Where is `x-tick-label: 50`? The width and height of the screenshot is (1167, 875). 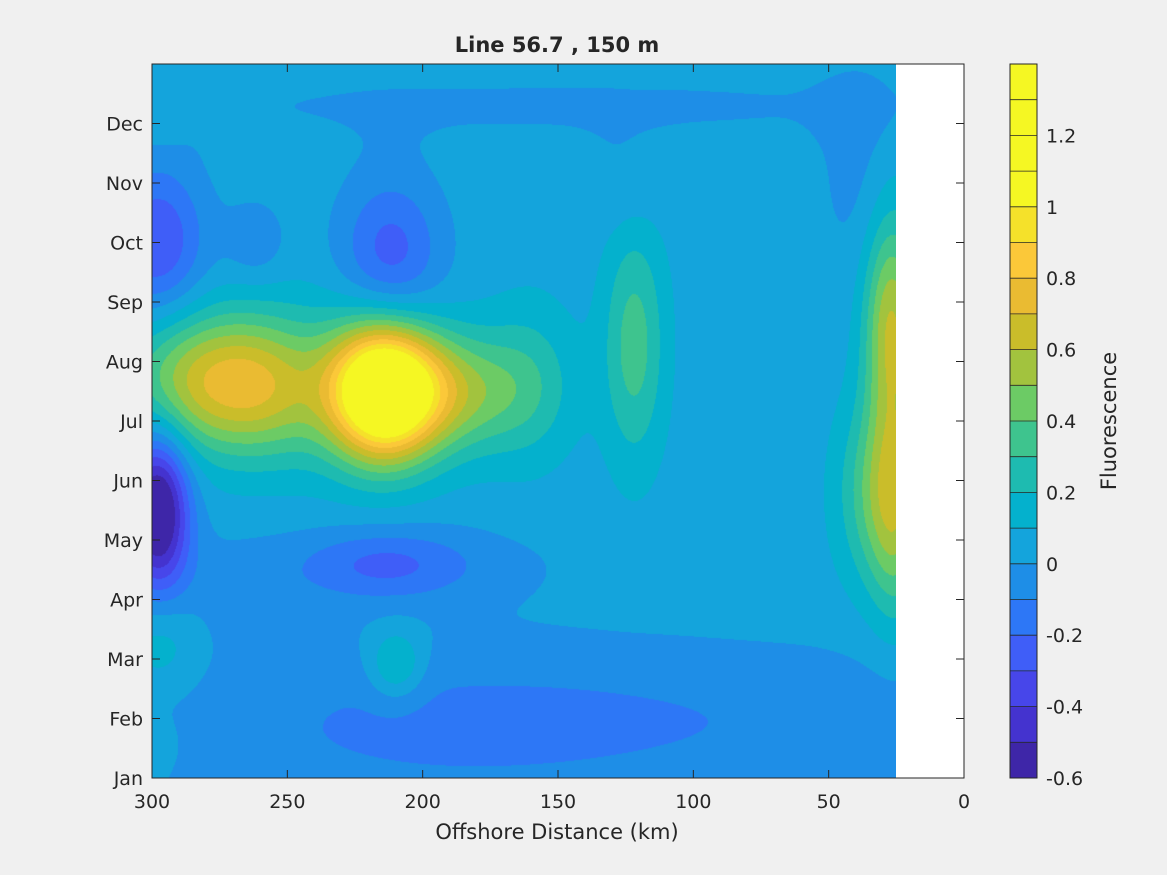
x-tick-label: 50 is located at coordinates (829, 802).